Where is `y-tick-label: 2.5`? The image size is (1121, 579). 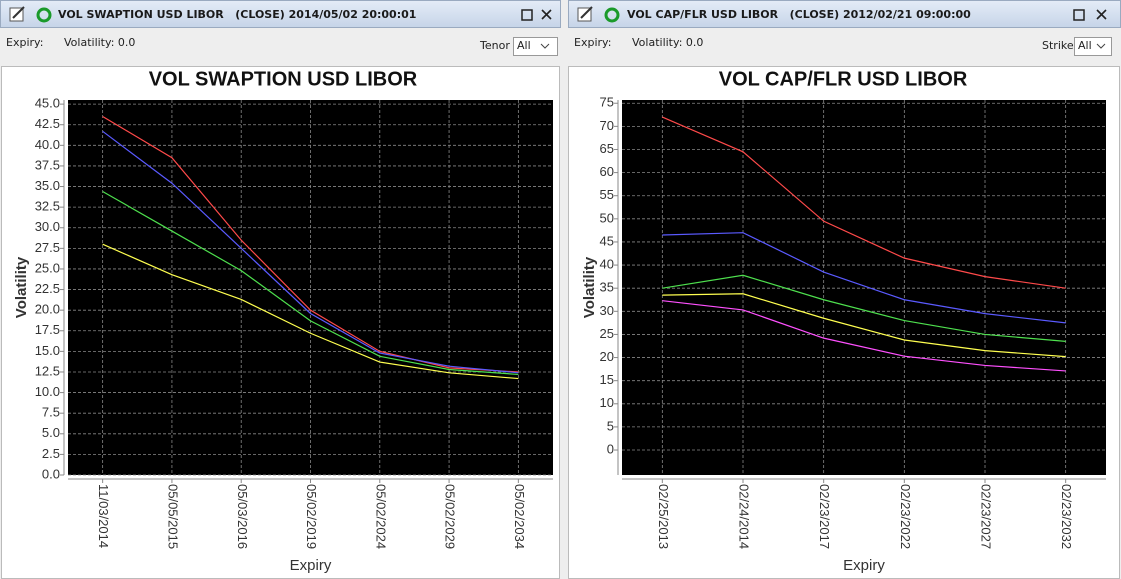 y-tick-label: 2.5 is located at coordinates (51, 453).